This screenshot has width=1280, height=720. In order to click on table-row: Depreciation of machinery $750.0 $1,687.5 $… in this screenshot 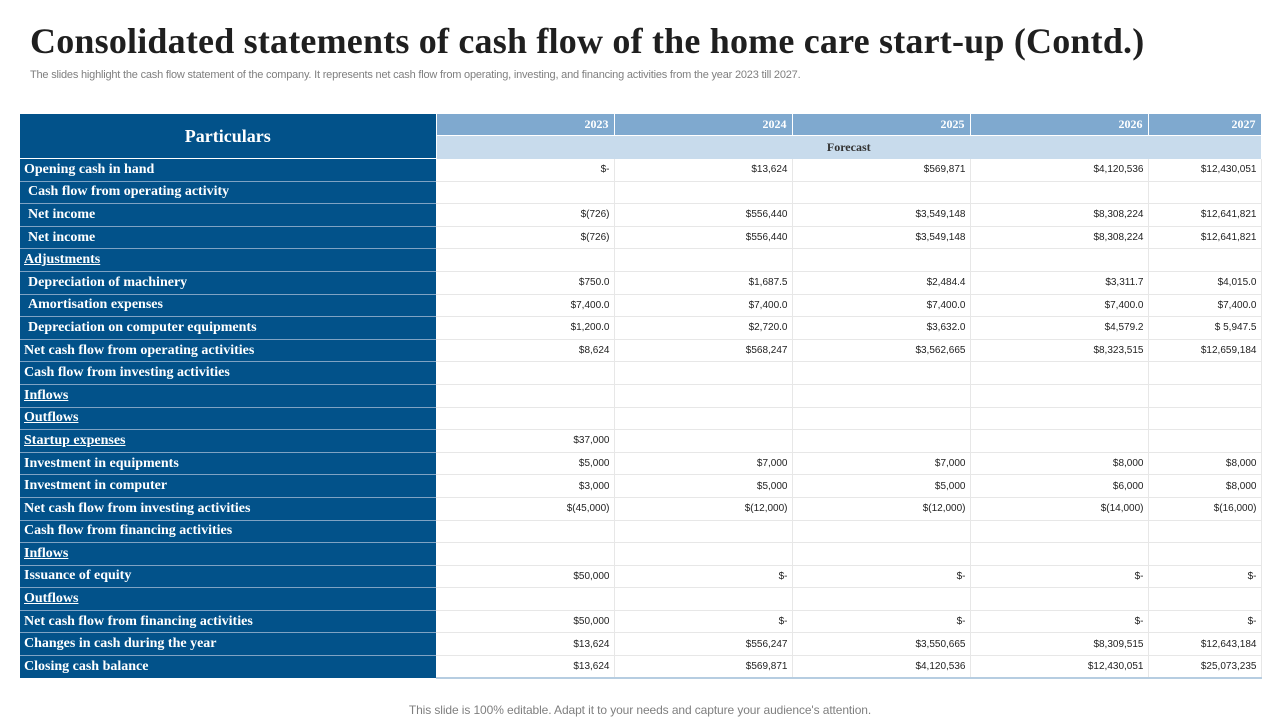, I will do `click(641, 283)`.